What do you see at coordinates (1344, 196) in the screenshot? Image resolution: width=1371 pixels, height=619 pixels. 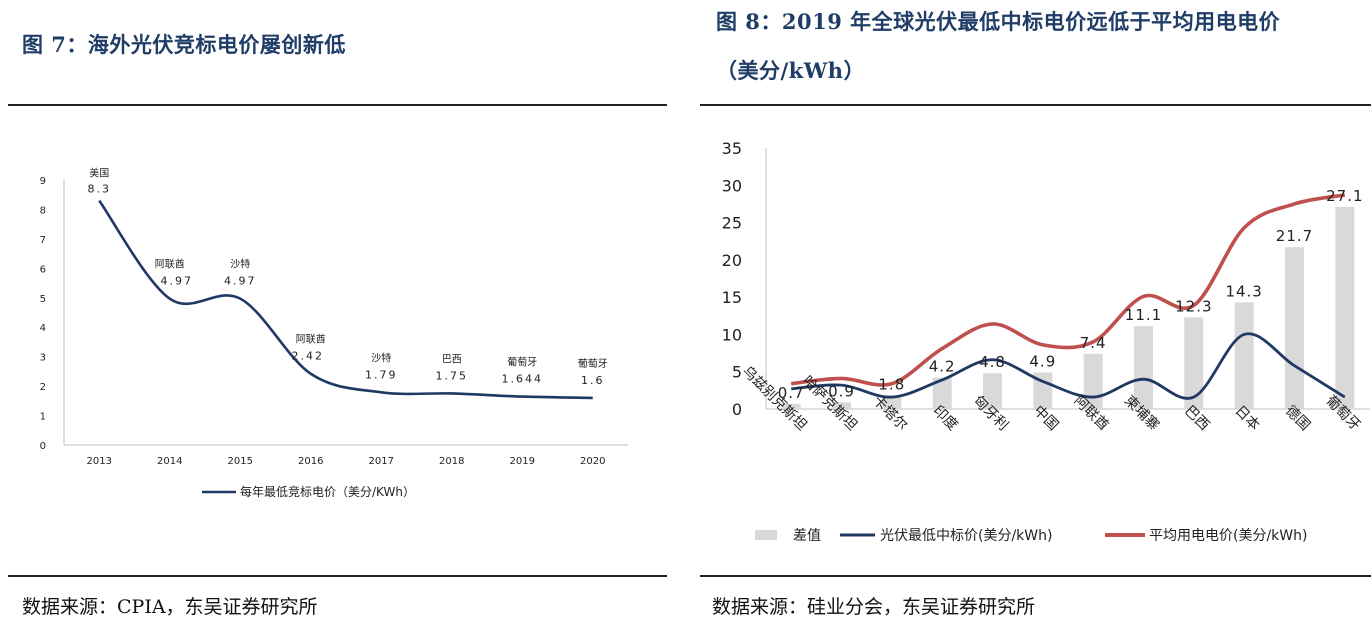 I see `bar-data-label: 27.1` at bounding box center [1344, 196].